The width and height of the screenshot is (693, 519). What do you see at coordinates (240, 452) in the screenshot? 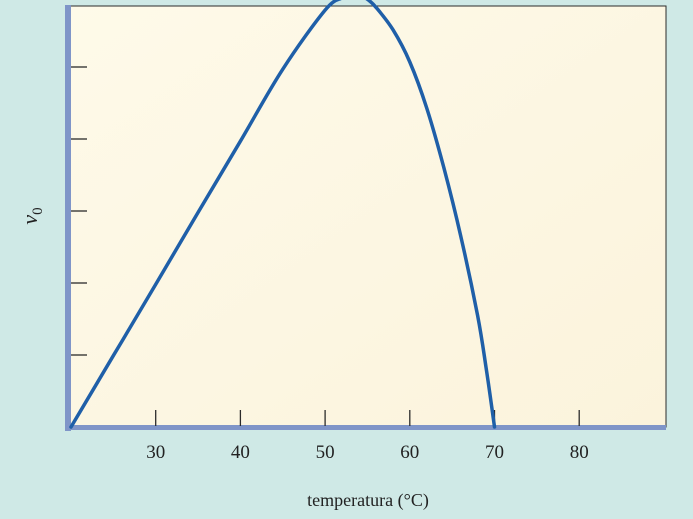
I see `x-tick-label-1: 40` at bounding box center [240, 452].